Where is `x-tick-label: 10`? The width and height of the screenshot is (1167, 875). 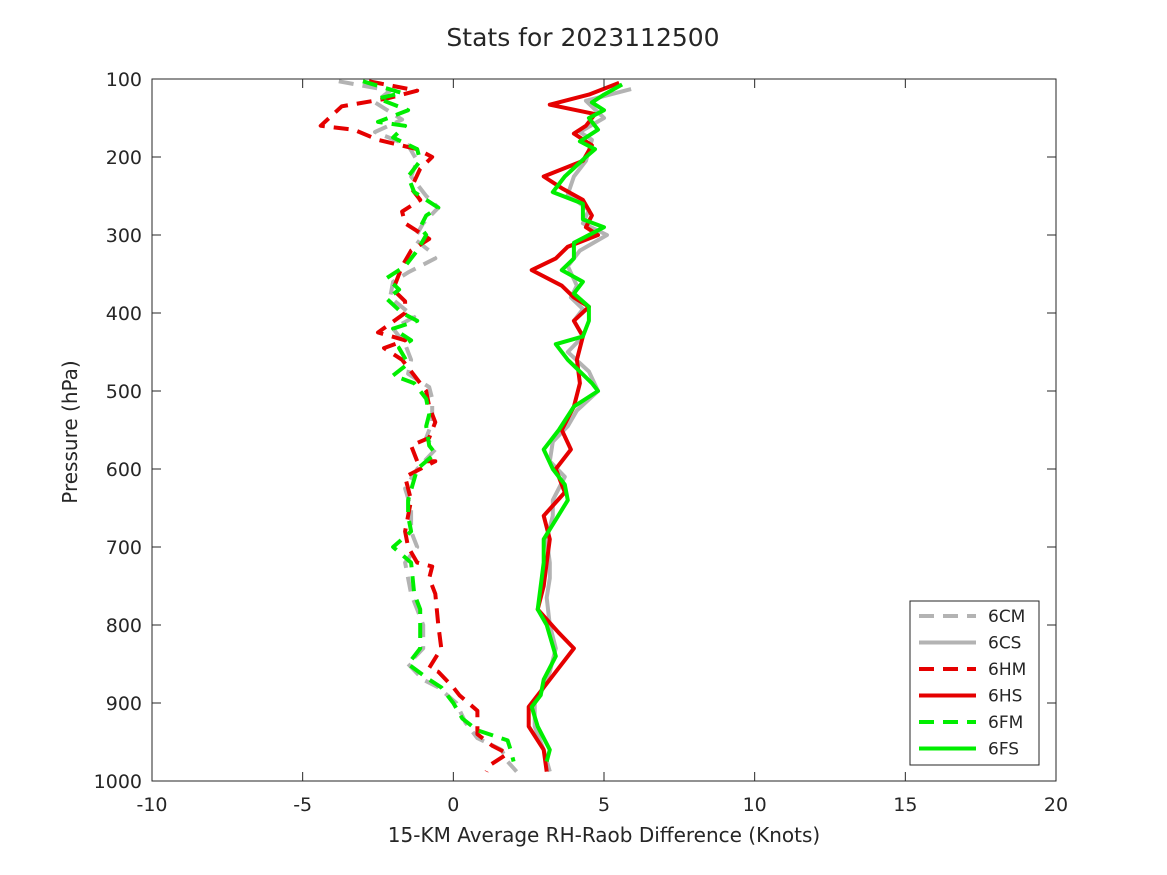
x-tick-label: 10 is located at coordinates (755, 805).